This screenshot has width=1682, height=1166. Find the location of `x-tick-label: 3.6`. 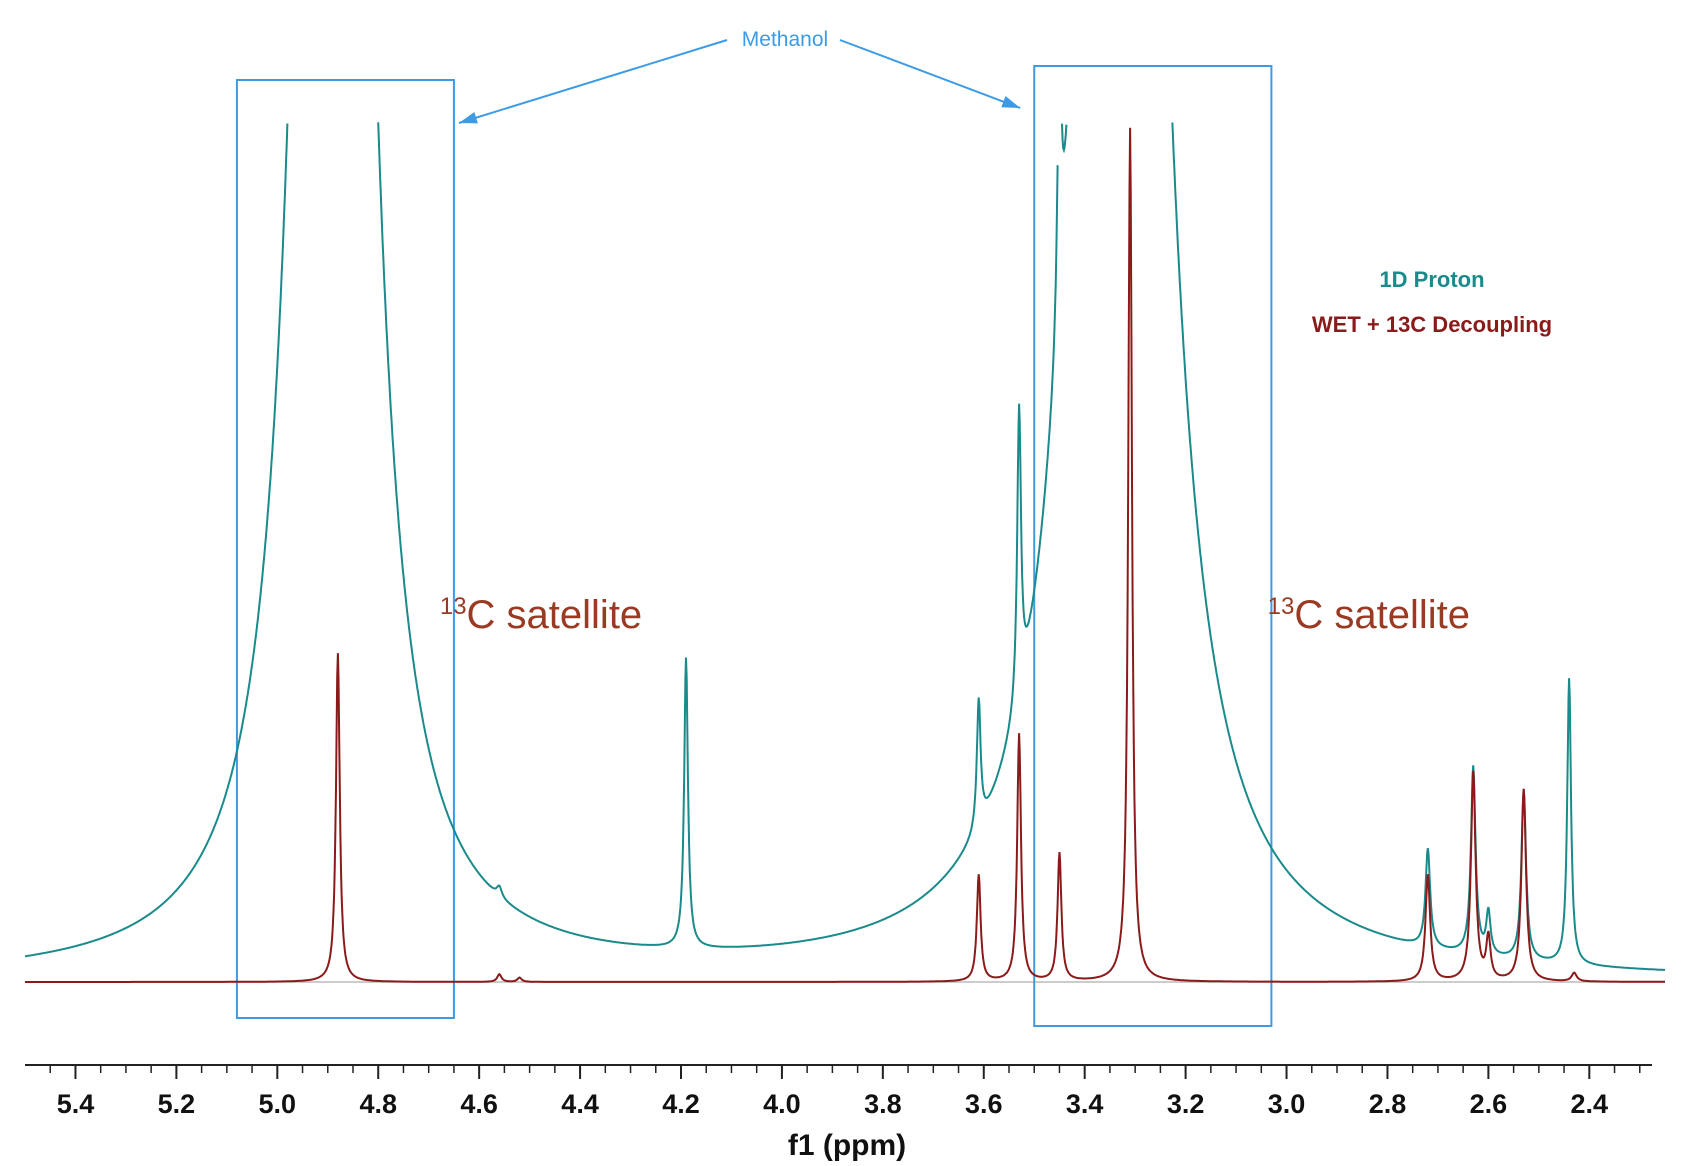

x-tick-label: 3.6 is located at coordinates (984, 1104).